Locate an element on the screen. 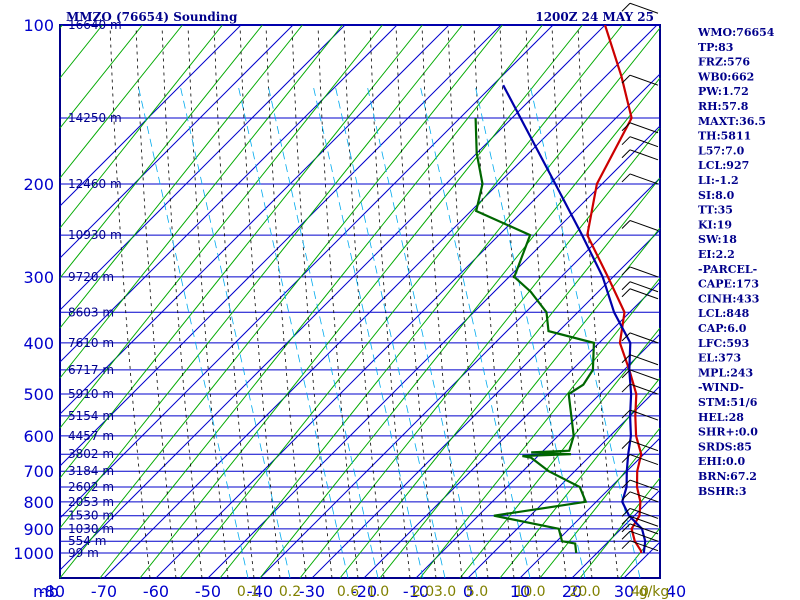 The height and width of the screenshot is (600, 800). mixing-ratio-label: 5.0 is located at coordinates (477, 592).